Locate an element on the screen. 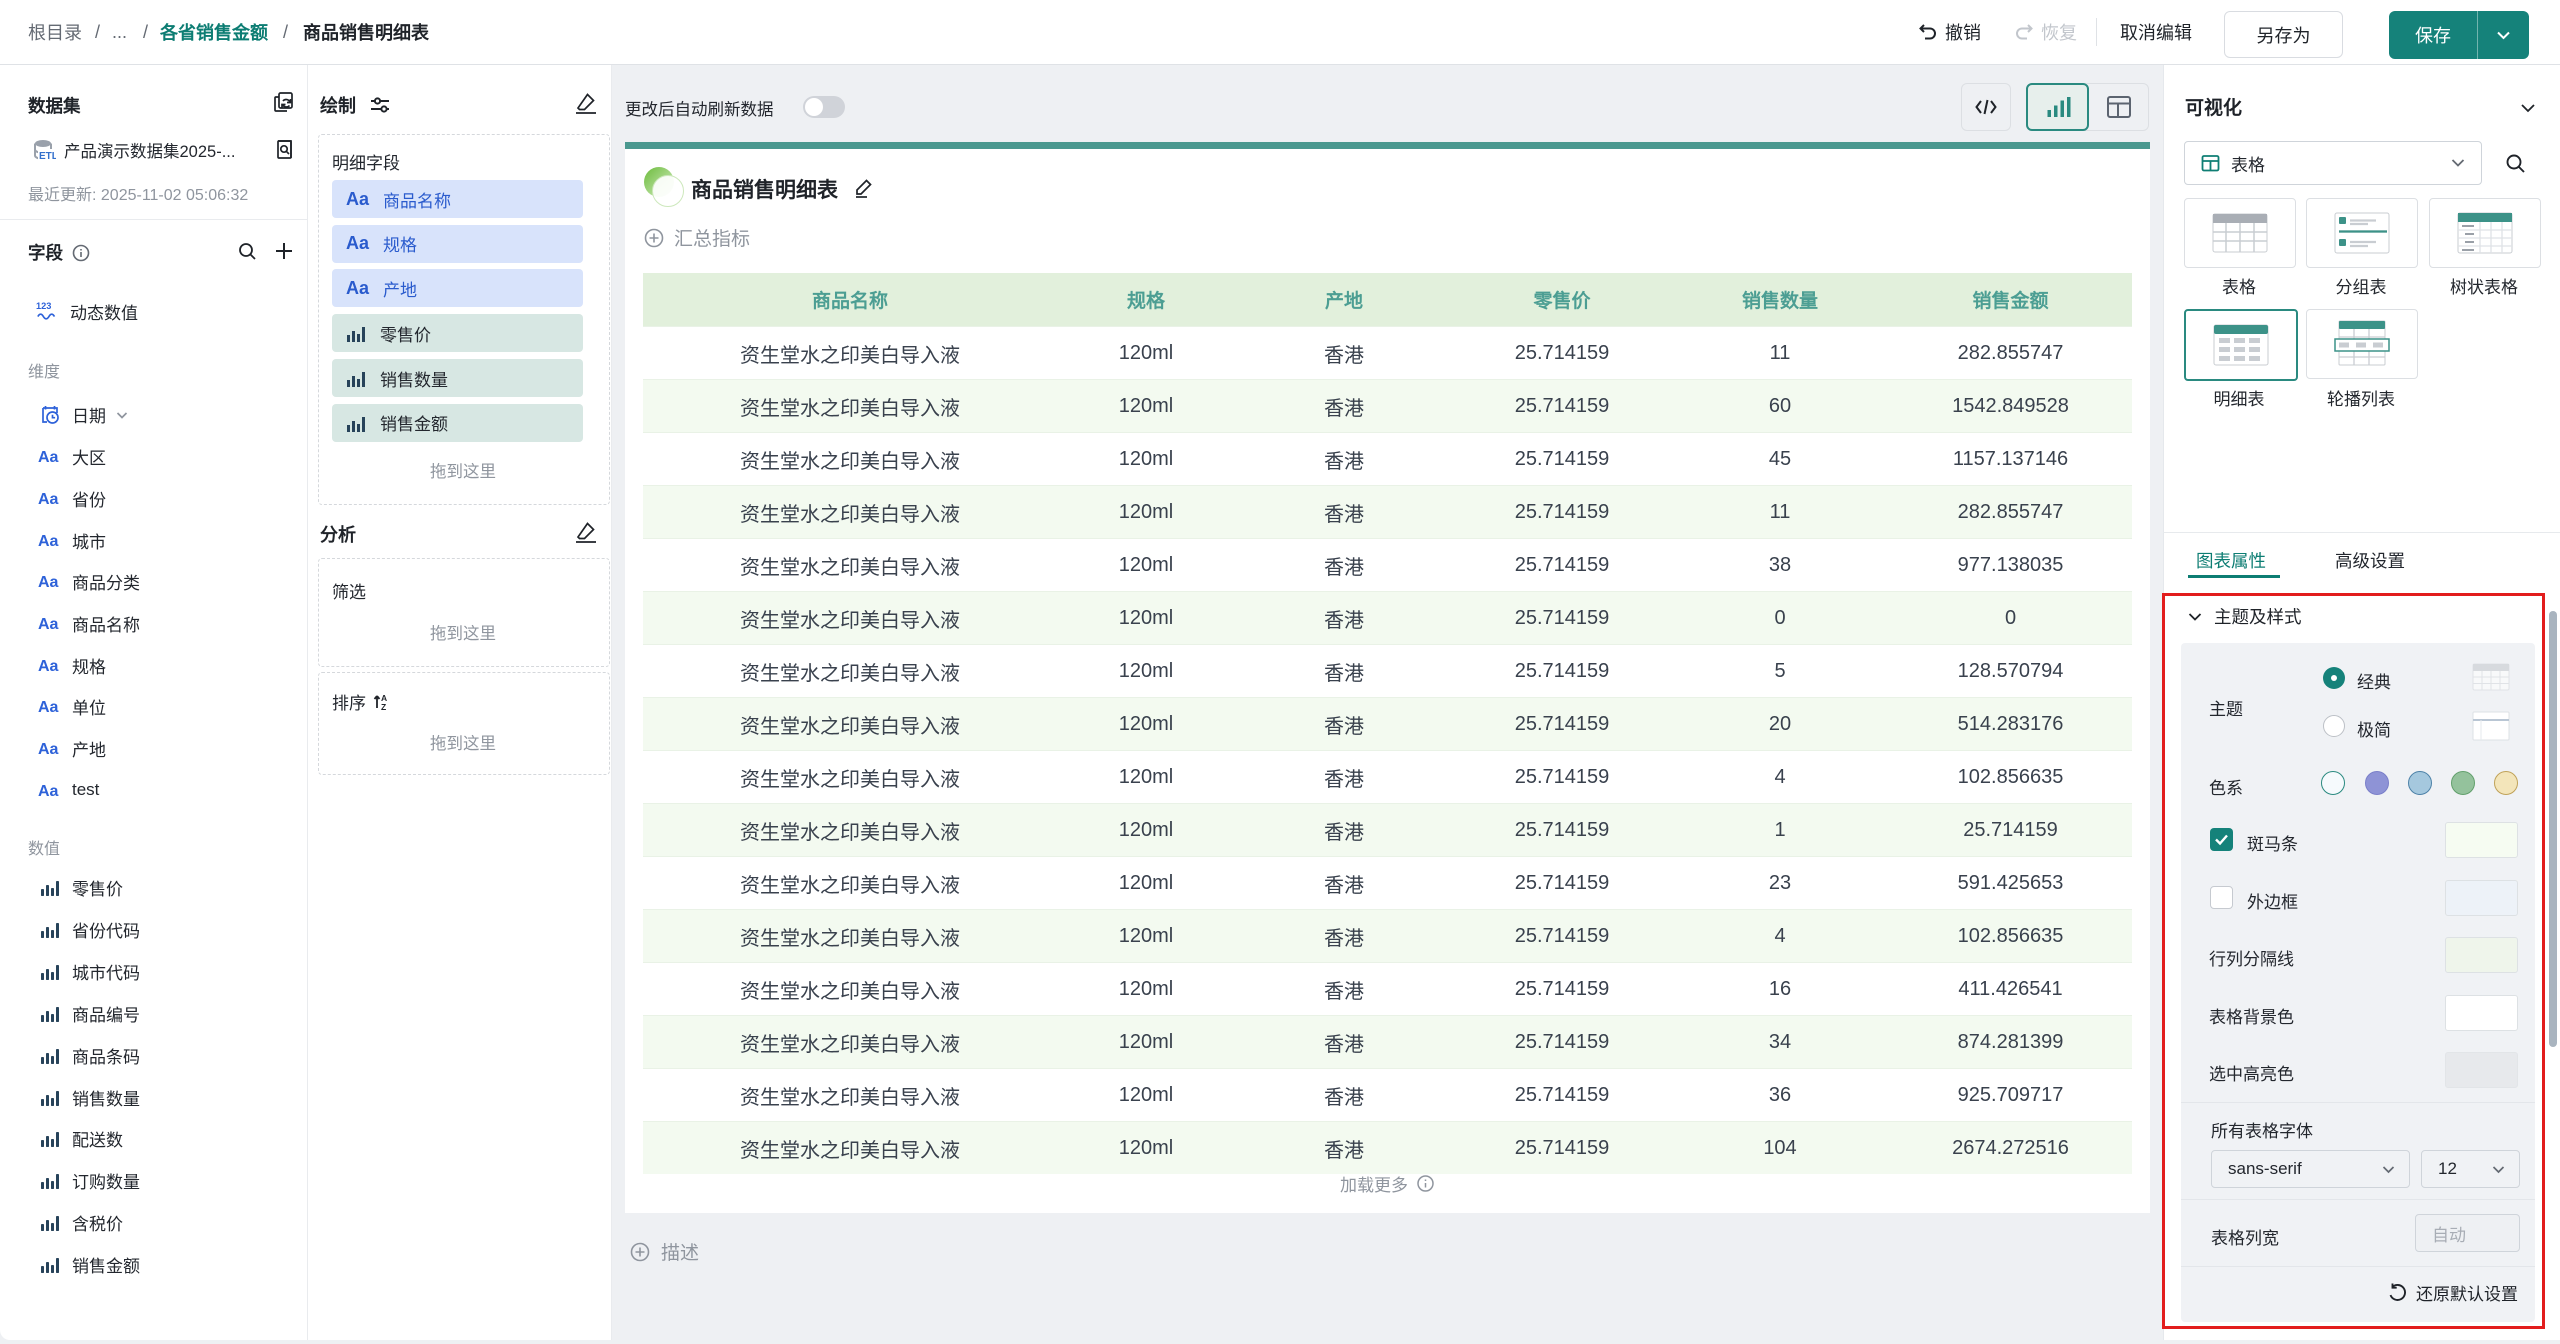  svg-text: ETL is located at coordinates (47, 156).